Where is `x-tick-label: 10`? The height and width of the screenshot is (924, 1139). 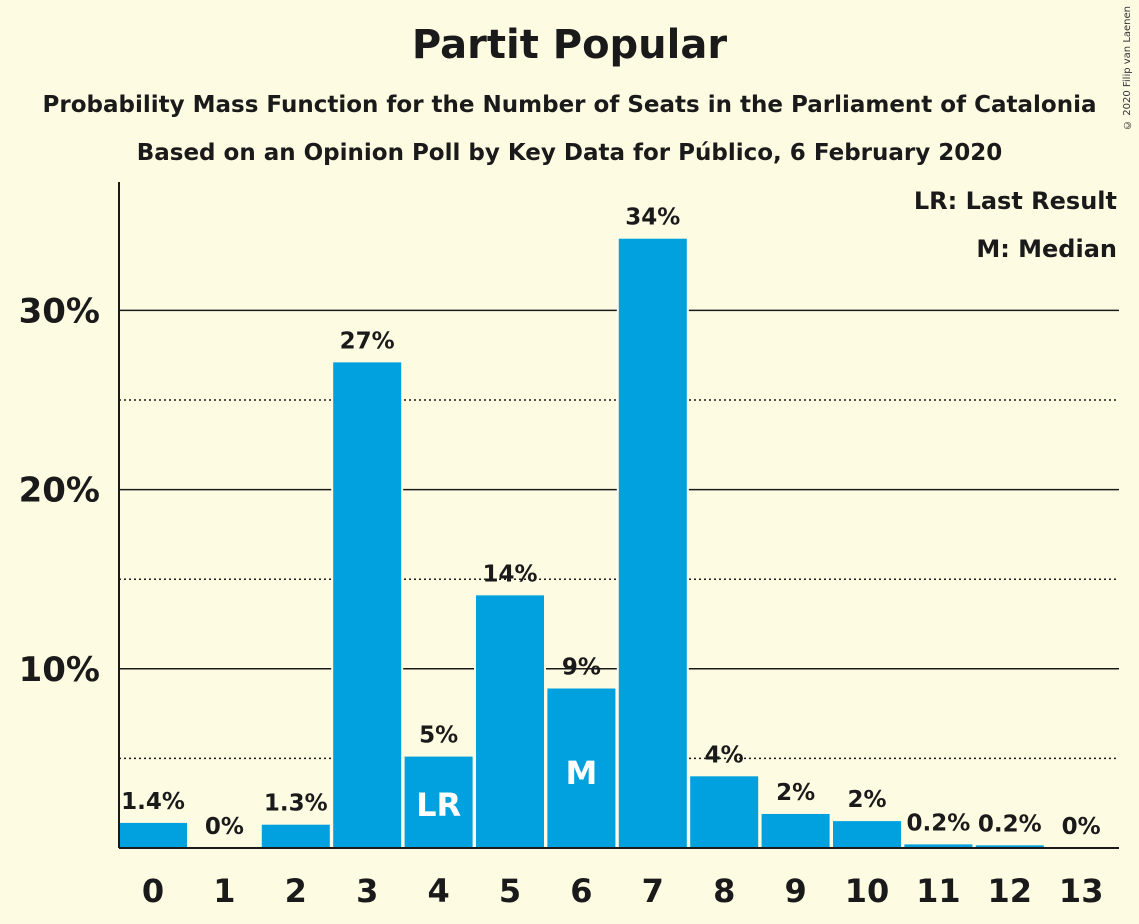
x-tick-label: 10 is located at coordinates (867, 891).